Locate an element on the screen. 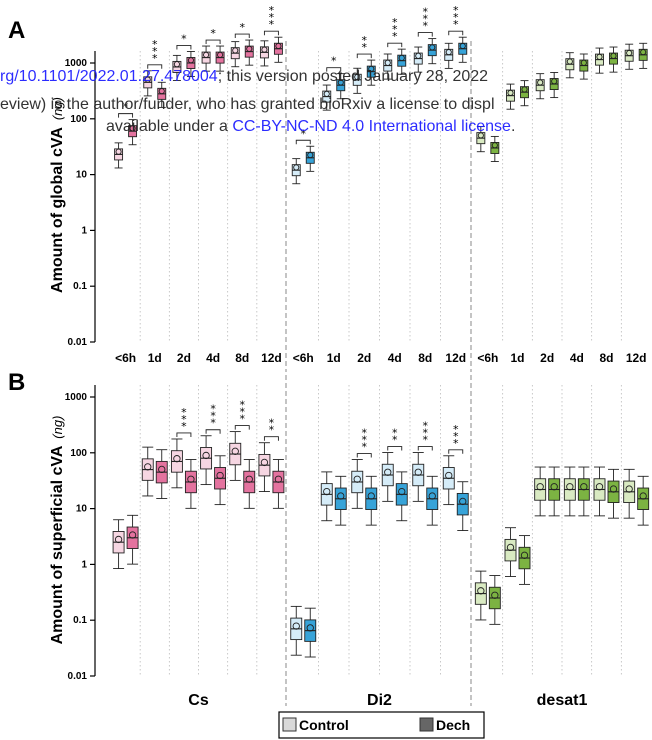 The width and height of the screenshot is (652, 740). y-tick-label: 100 is located at coordinates (78, 453).